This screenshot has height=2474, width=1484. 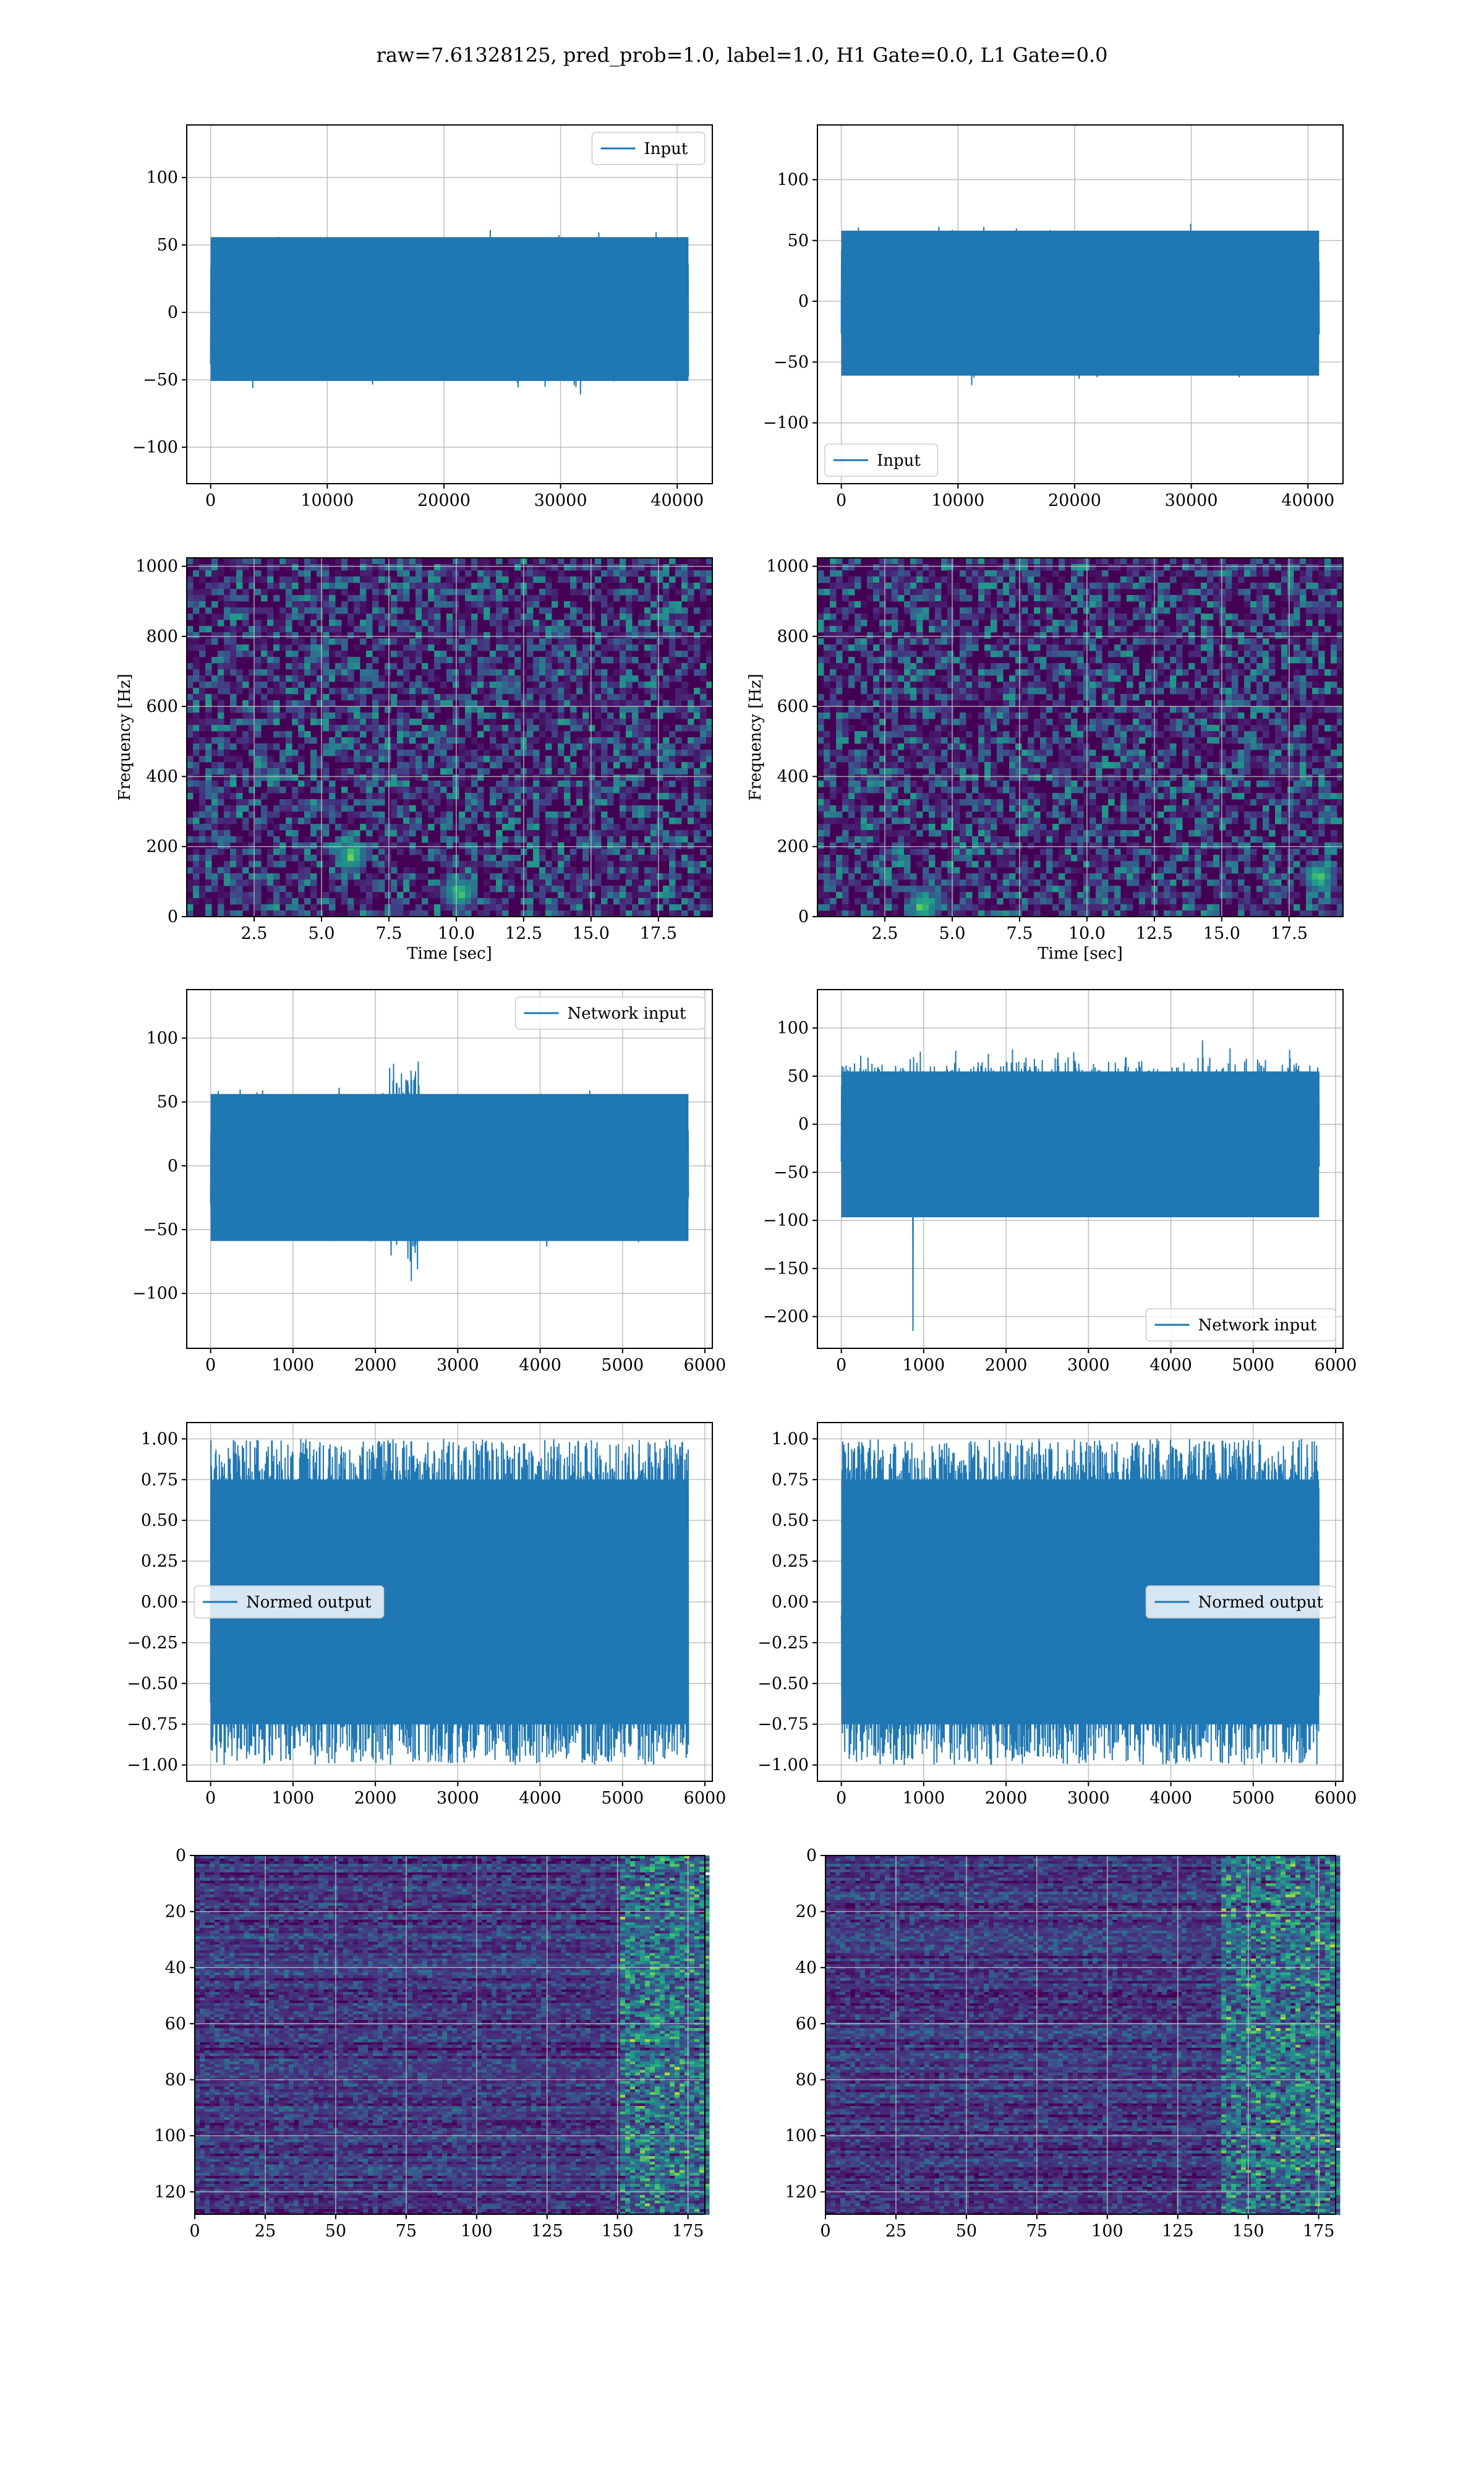 What do you see at coordinates (458, 1365) in the screenshot?
I see `x-tick-label: 3000` at bounding box center [458, 1365].